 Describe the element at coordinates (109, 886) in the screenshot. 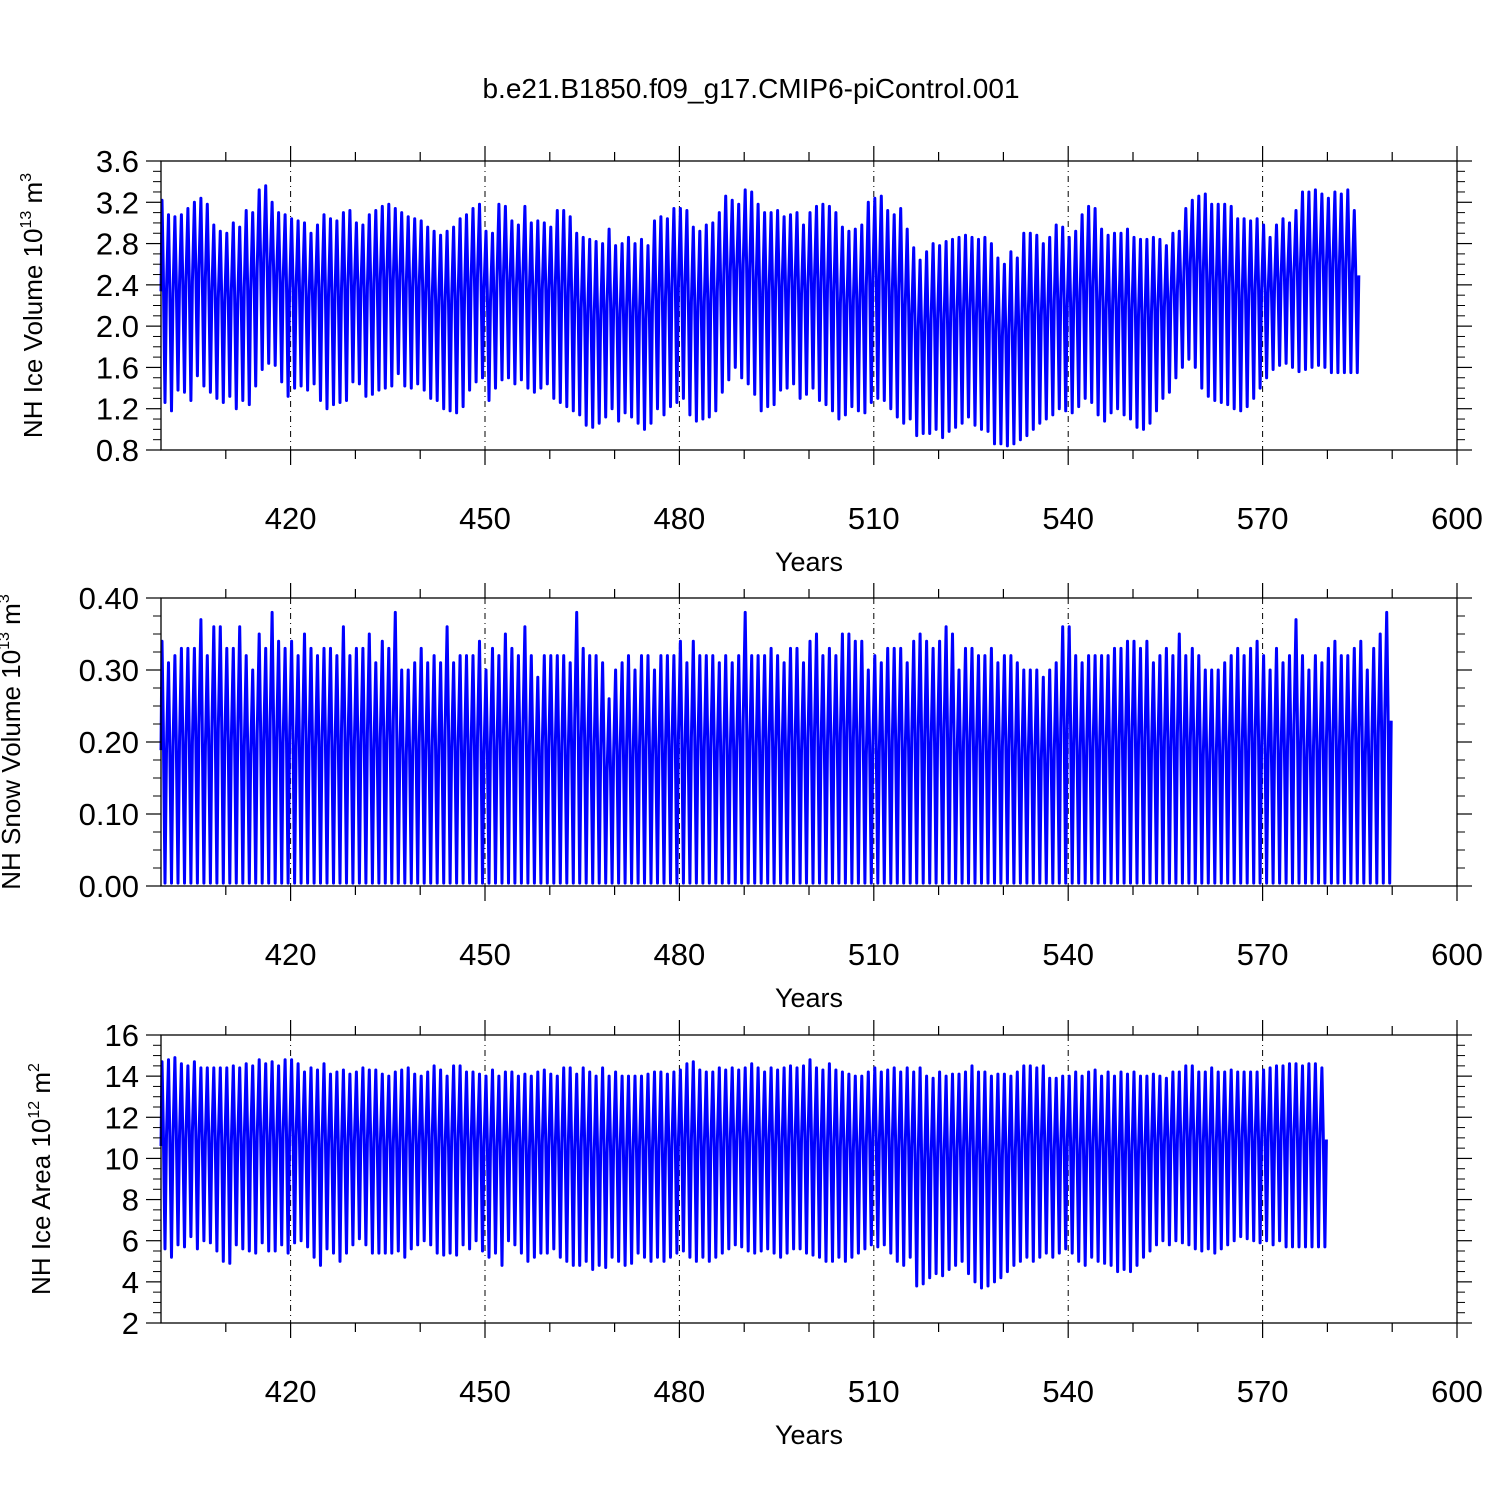

I see `y-tick-label: 0.00` at that location.